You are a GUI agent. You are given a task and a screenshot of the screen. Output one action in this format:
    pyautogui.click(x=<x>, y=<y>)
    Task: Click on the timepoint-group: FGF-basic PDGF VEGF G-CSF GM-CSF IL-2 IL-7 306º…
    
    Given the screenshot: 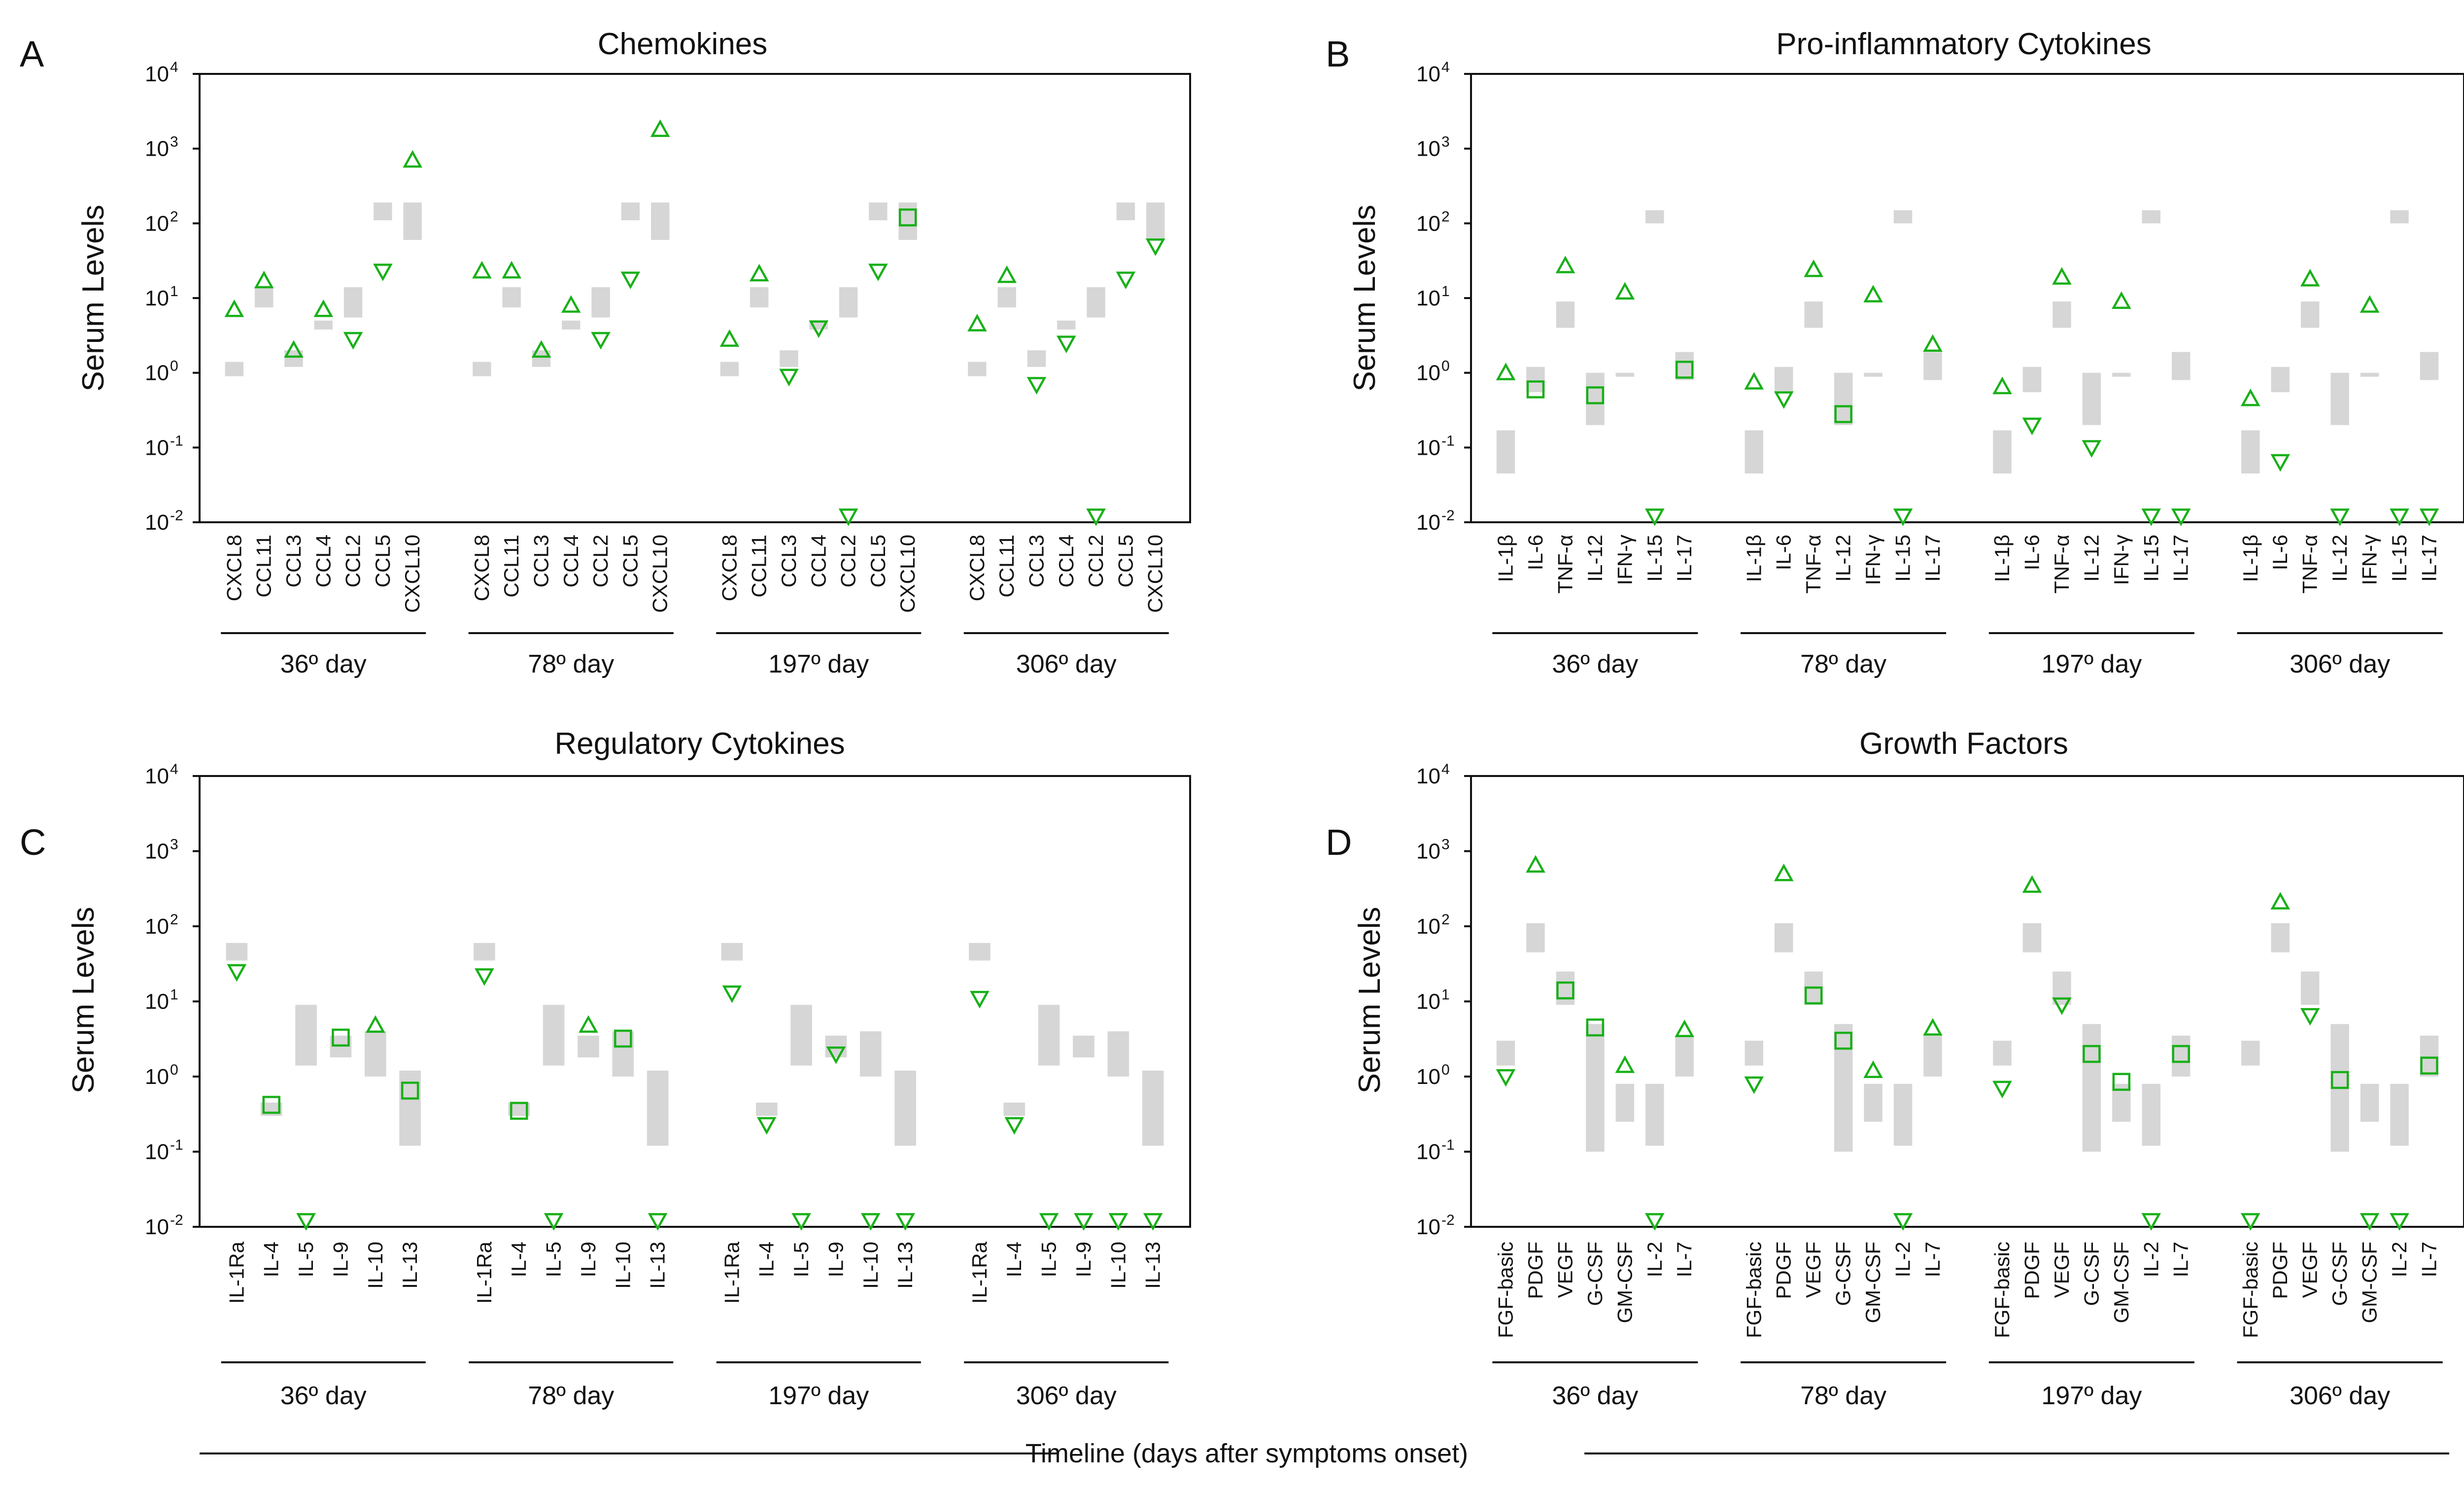 What is the action you would take?
    pyautogui.click(x=2340, y=1151)
    